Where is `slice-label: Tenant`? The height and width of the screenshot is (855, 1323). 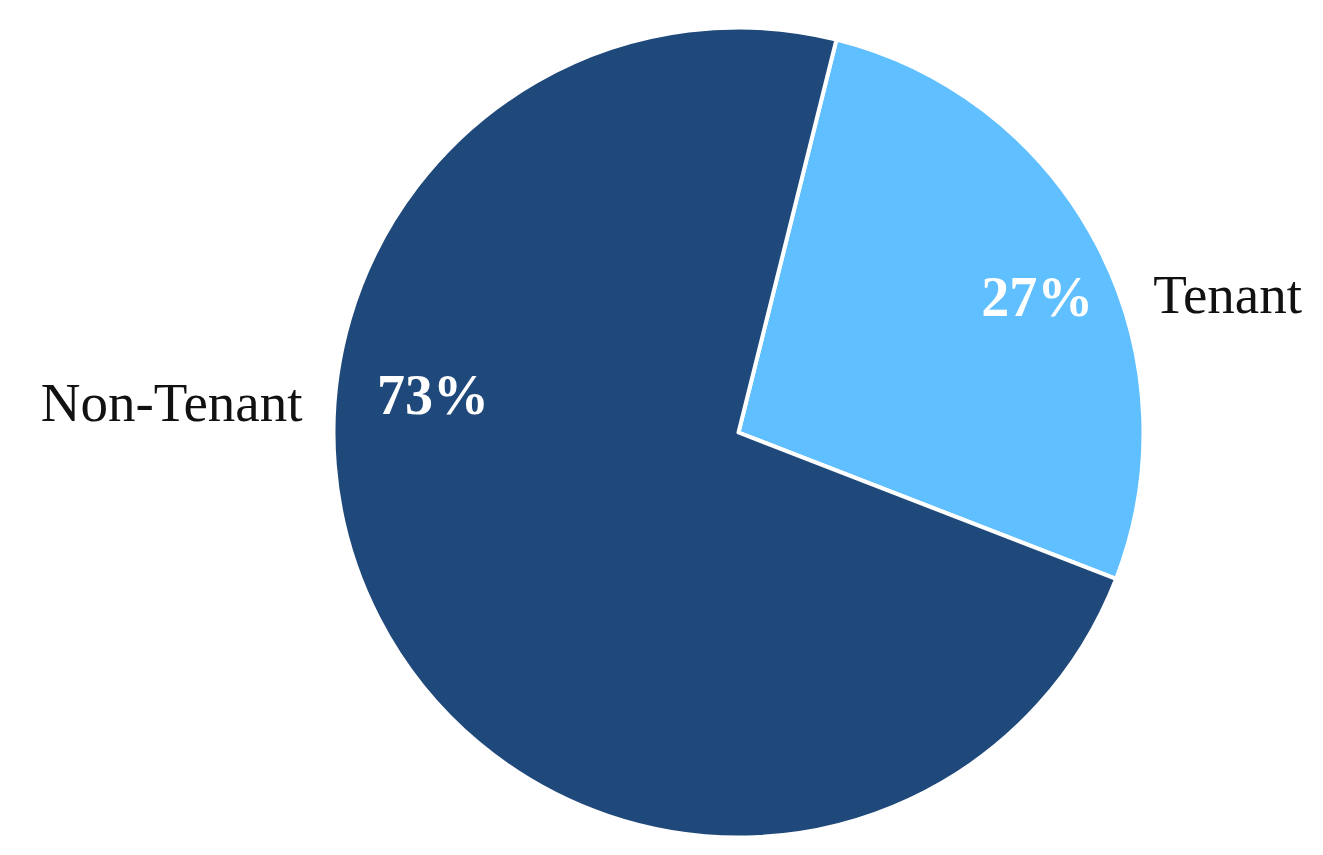
slice-label: Tenant is located at coordinates (1228, 295).